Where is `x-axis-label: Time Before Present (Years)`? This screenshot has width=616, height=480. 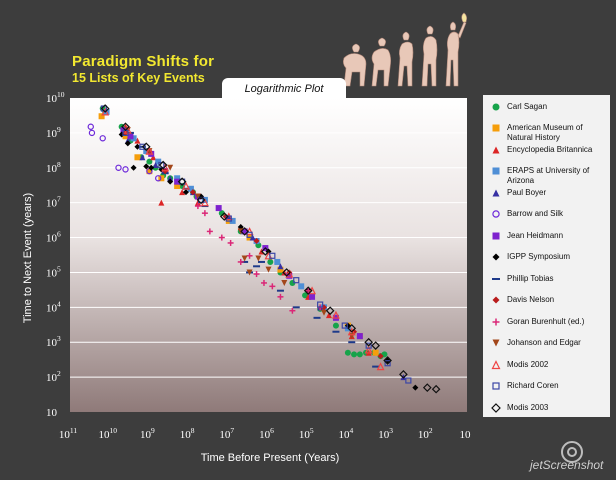 x-axis-label: Time Before Present (Years) is located at coordinates (270, 458).